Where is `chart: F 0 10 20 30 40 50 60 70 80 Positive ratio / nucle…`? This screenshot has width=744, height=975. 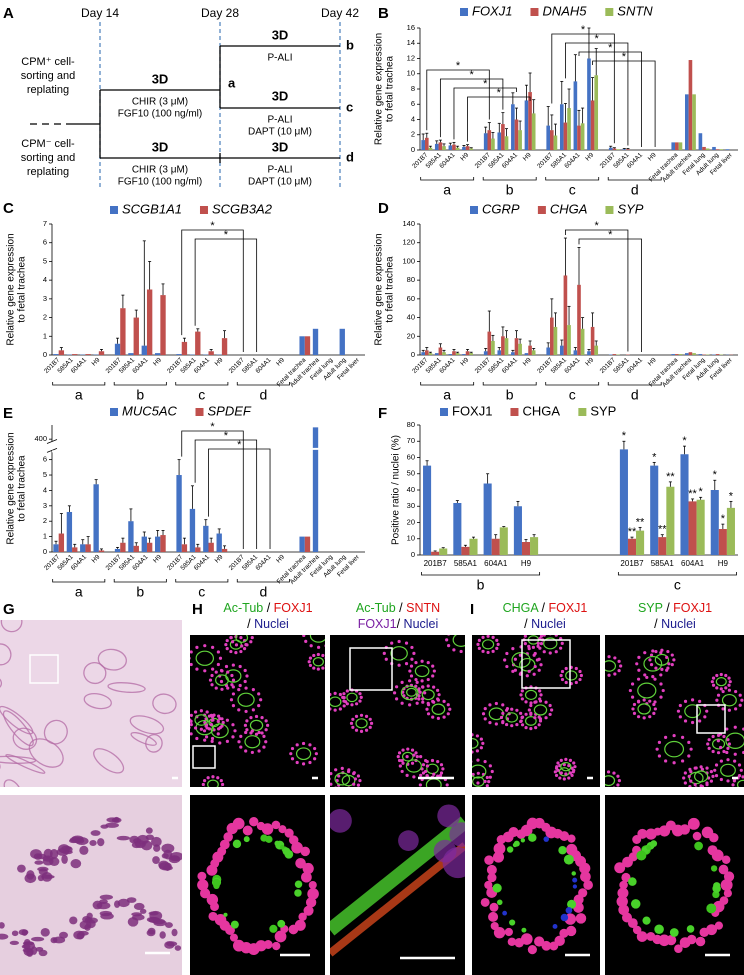 chart: F 0 10 20 30 40 50 60 70 80 Positive ratio / nucle… is located at coordinates (558, 498).